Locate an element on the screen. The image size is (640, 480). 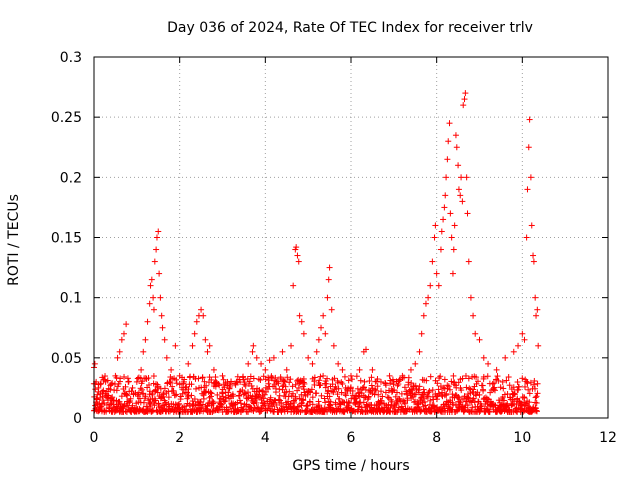
x-tick-label: 6 is located at coordinates (351, 438).